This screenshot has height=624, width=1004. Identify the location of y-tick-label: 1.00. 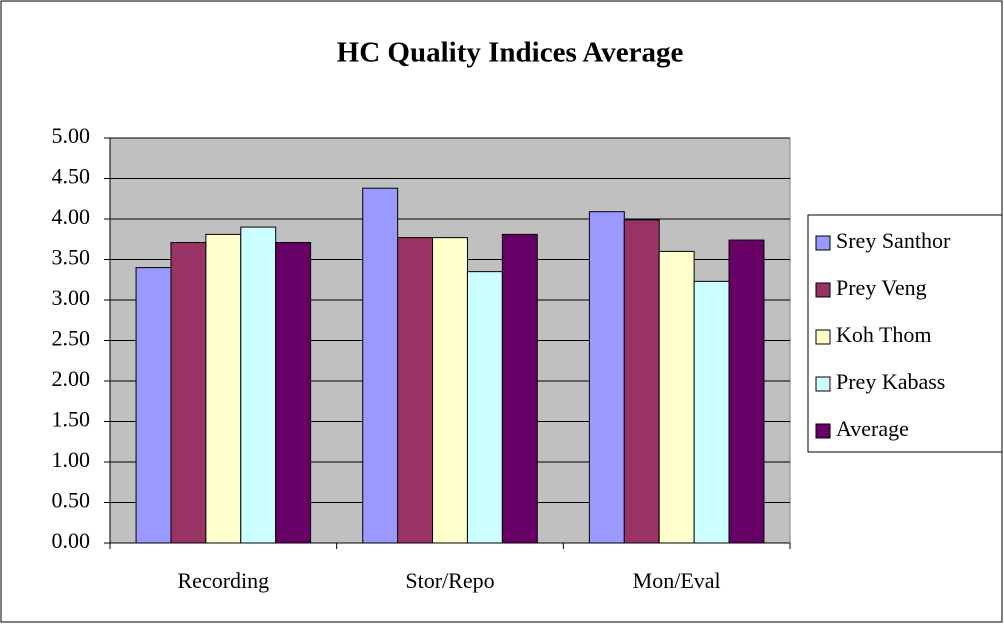
(71, 459).